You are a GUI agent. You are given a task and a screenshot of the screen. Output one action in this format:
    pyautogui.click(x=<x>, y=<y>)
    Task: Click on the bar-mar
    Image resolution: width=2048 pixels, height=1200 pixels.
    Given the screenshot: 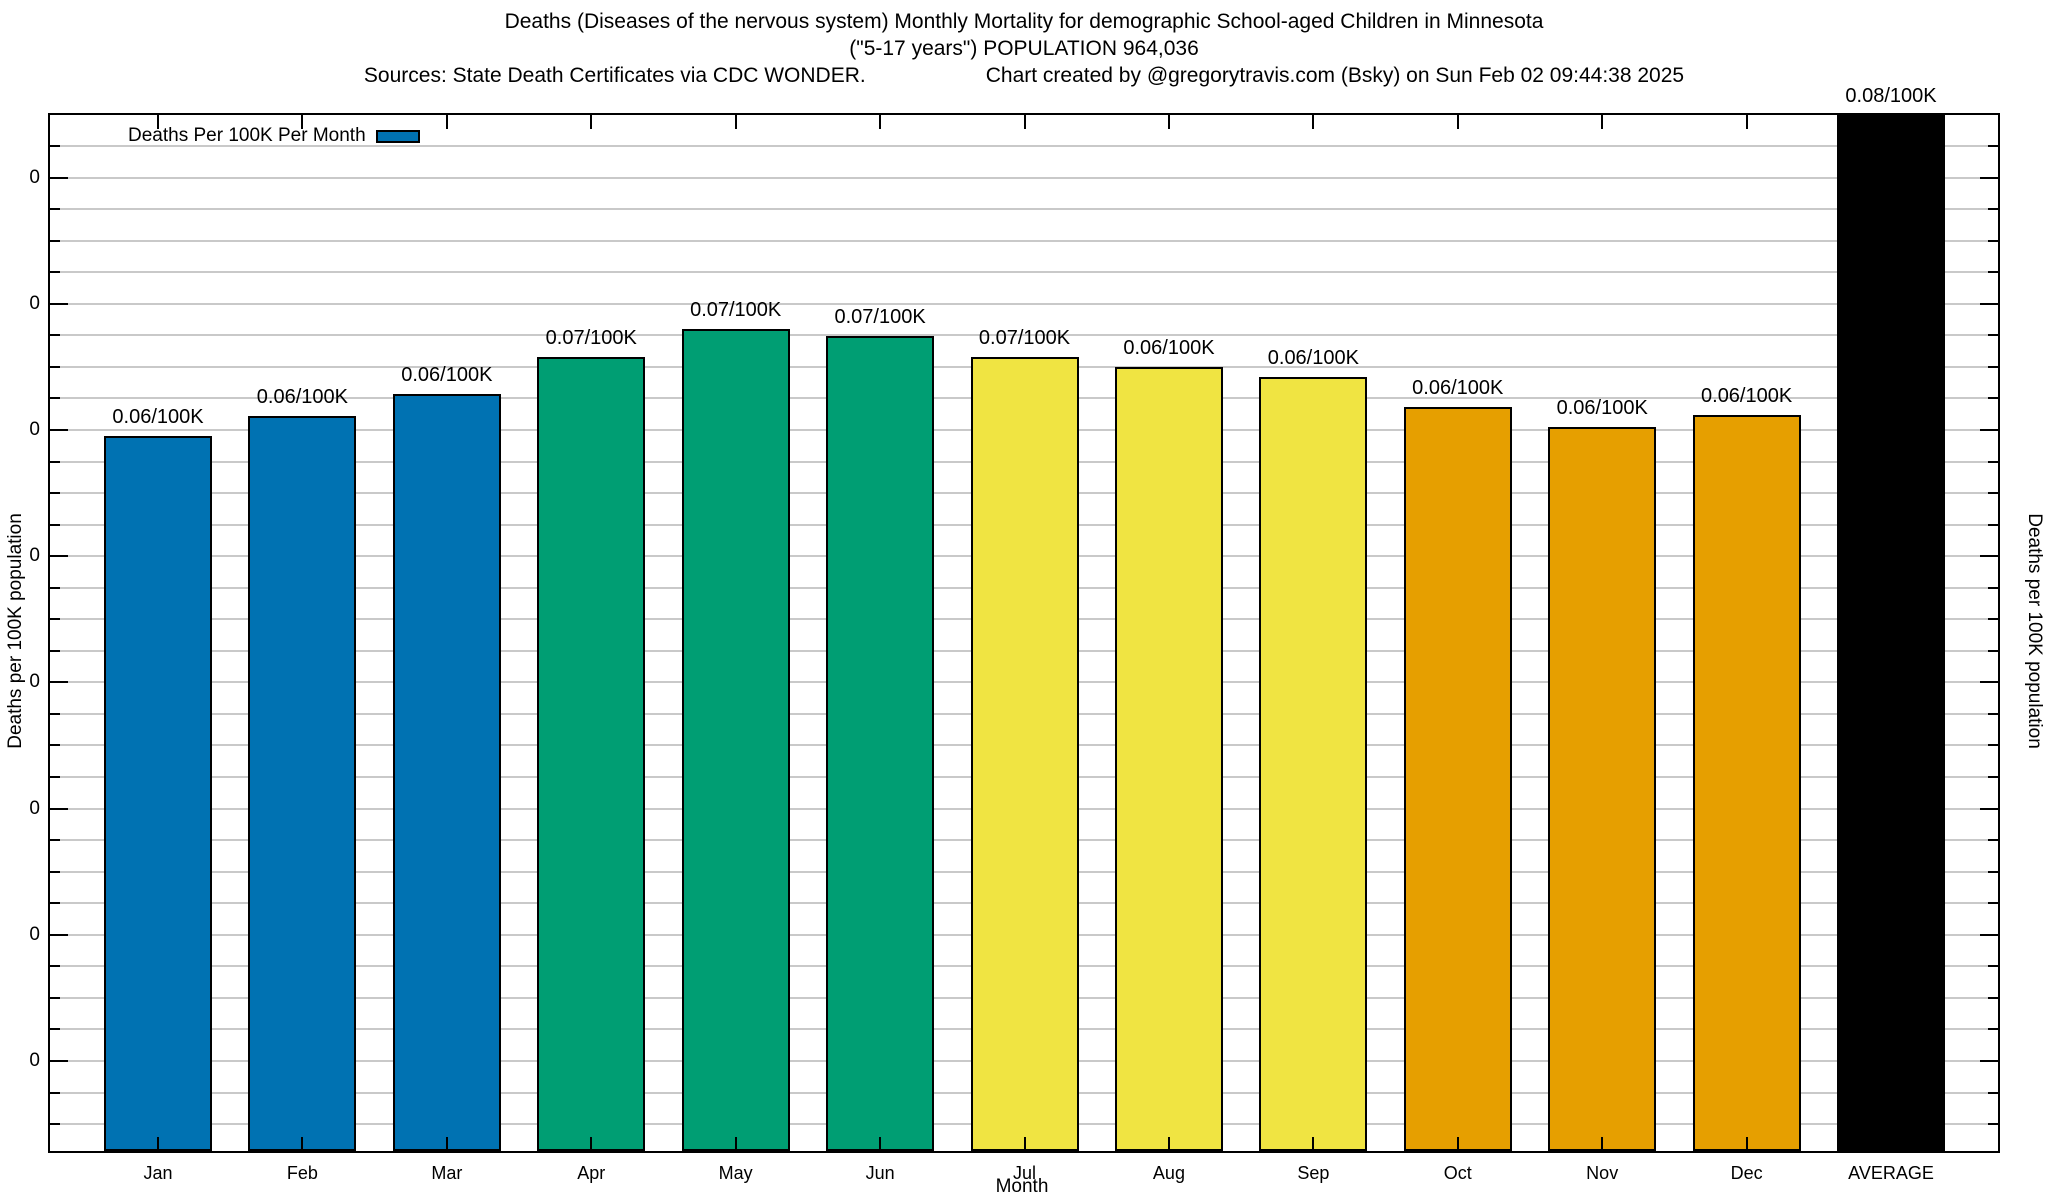 What is the action you would take?
    pyautogui.click(x=446, y=772)
    